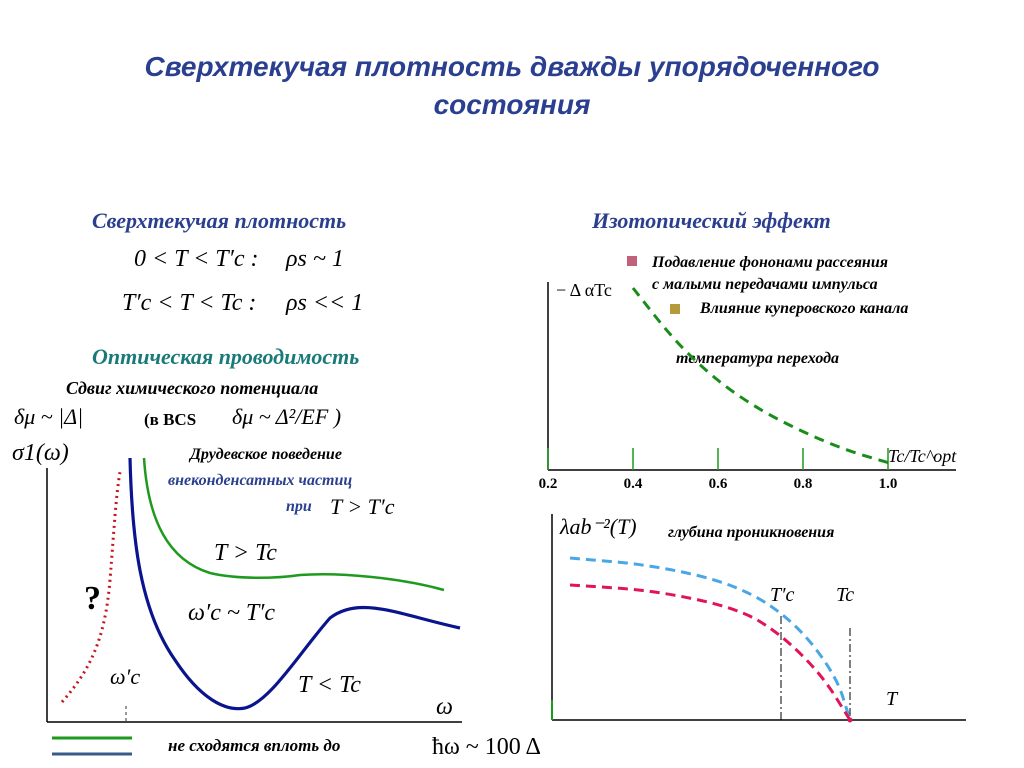  Describe the element at coordinates (675, 309) in the screenshot. I see `legend-olive-square-icon` at that location.